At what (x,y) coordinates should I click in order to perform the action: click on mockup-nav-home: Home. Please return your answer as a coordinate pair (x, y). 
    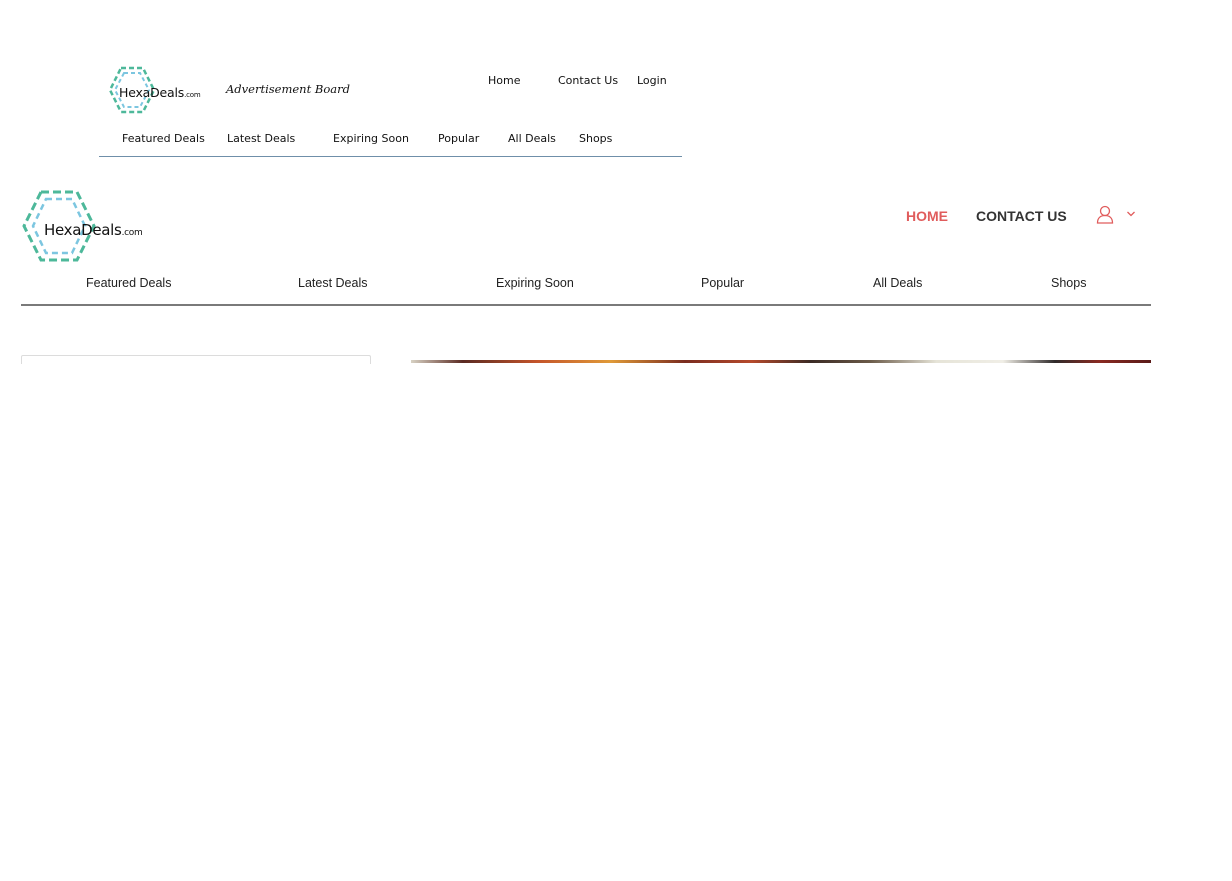
    Looking at the image, I should click on (504, 80).